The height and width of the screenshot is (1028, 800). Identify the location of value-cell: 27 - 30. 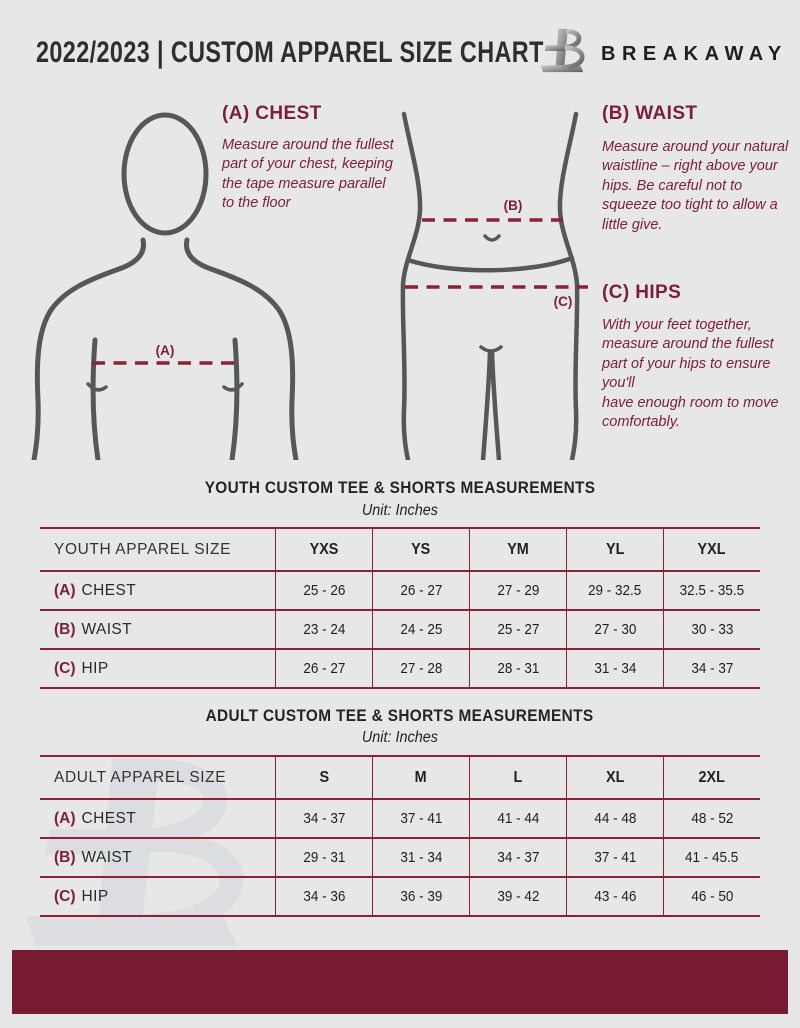
(614, 629).